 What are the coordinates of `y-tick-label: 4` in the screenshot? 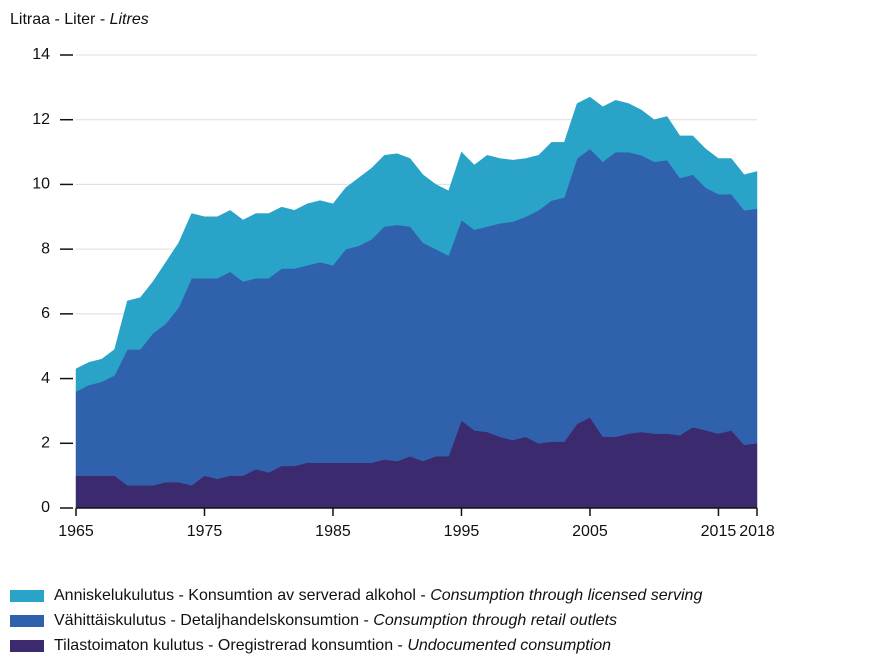 It's located at (45, 378).